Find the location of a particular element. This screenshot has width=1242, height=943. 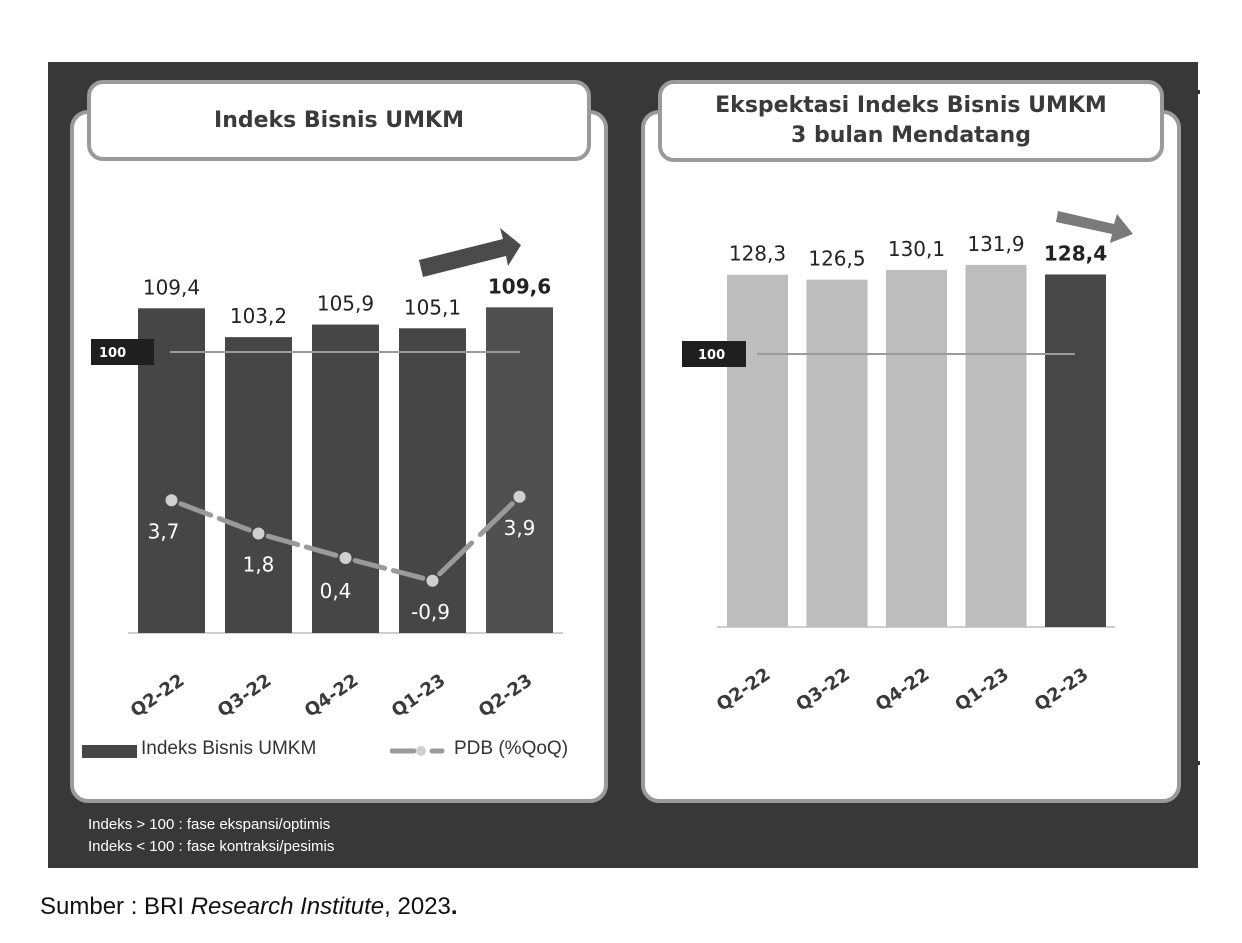

right-category-label-Q4-22: Q4-22 is located at coordinates (902, 690).